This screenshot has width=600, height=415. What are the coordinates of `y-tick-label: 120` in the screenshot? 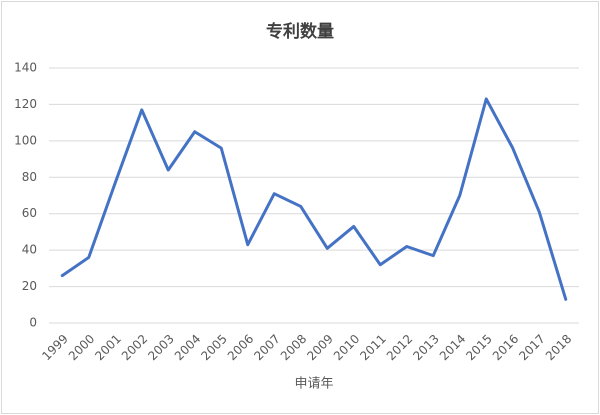 It's located at (25, 104).